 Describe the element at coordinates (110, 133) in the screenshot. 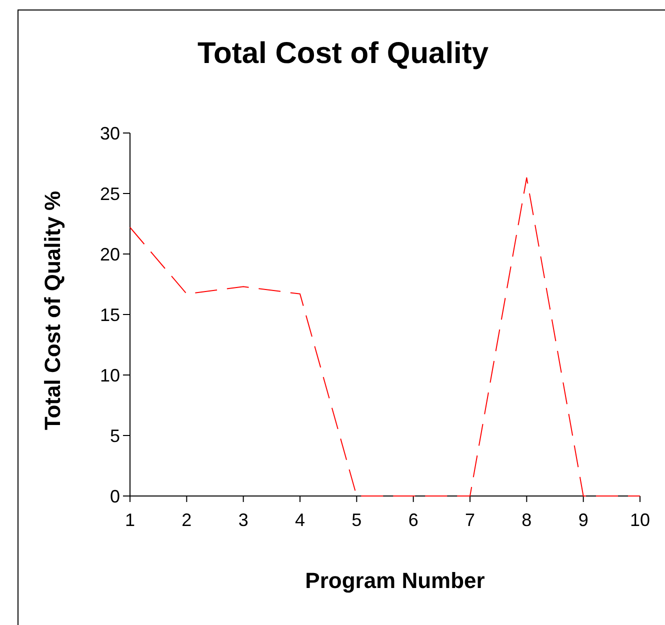

I see `y-tick-label: 30` at that location.